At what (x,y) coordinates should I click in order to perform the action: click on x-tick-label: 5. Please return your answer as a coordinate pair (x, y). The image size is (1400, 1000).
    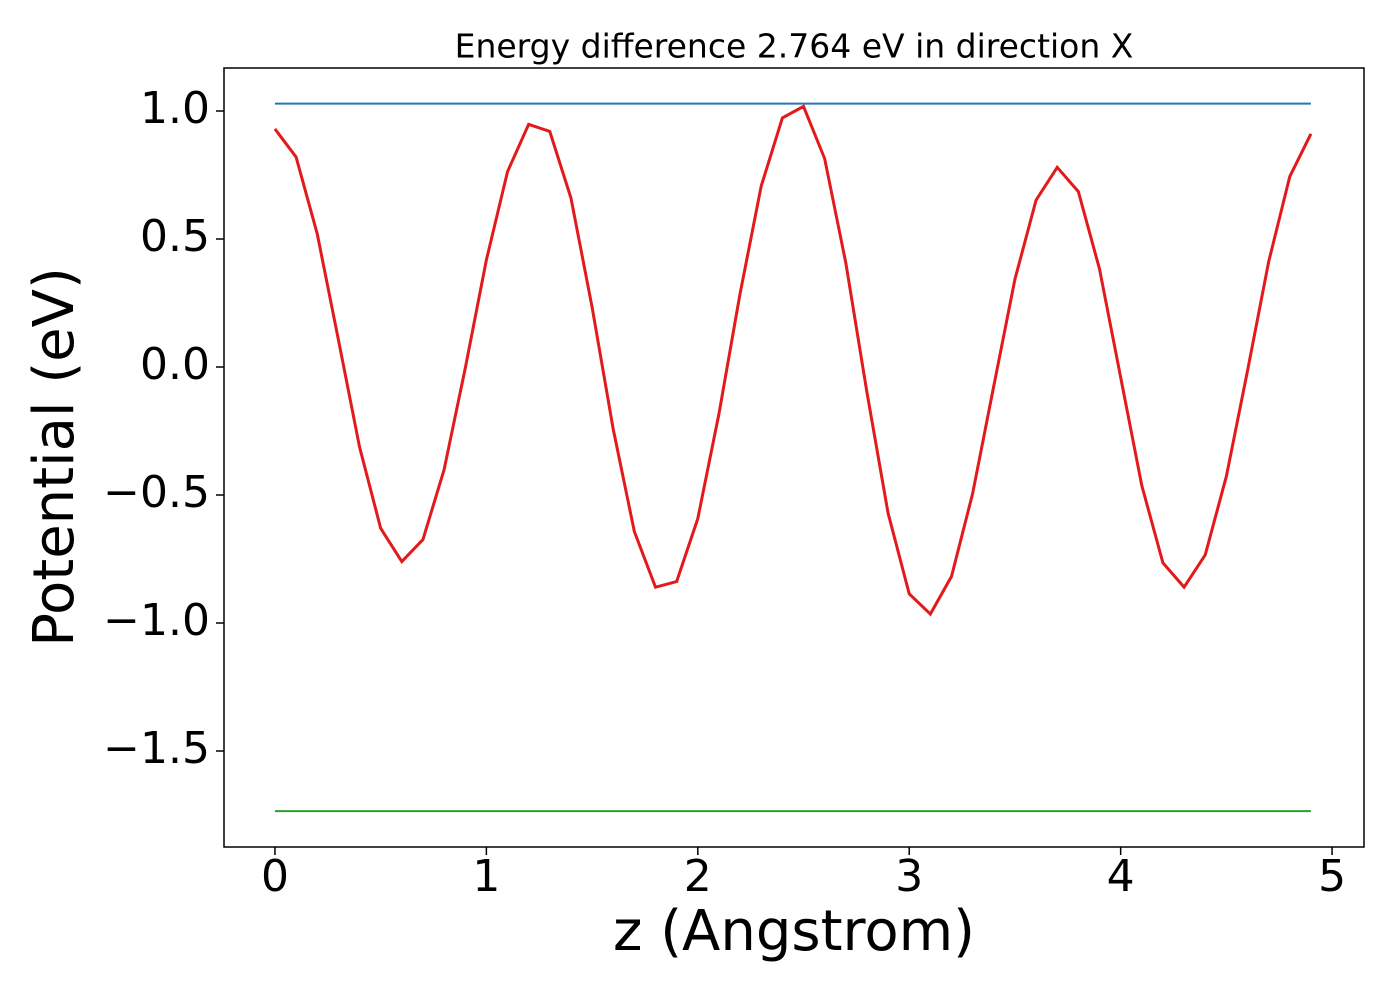
    Looking at the image, I should click on (1332, 876).